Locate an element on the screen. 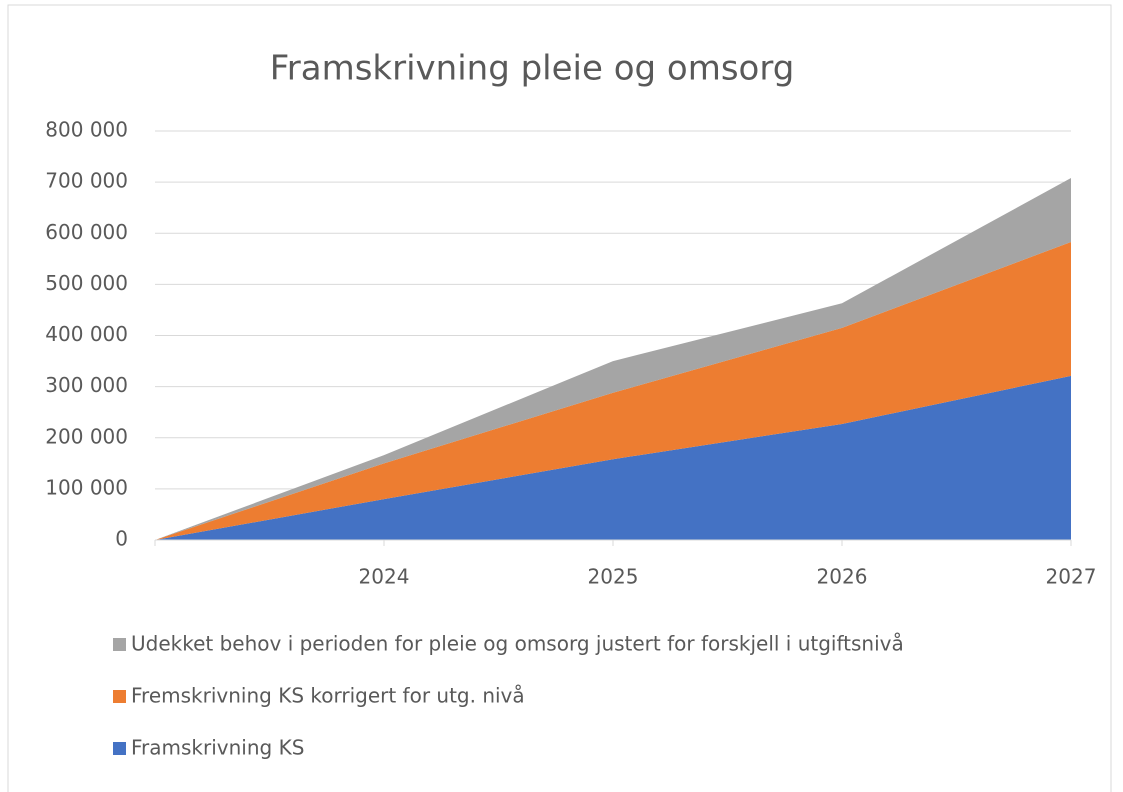  x-tick-label: 2026 is located at coordinates (842, 577).